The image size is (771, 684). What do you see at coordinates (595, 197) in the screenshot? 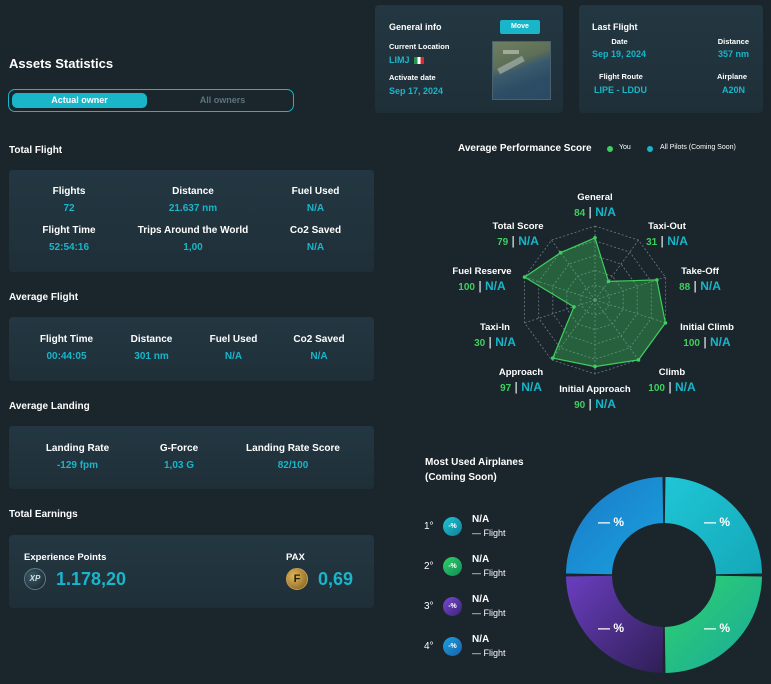
I see `radar-category-label: General` at bounding box center [595, 197].